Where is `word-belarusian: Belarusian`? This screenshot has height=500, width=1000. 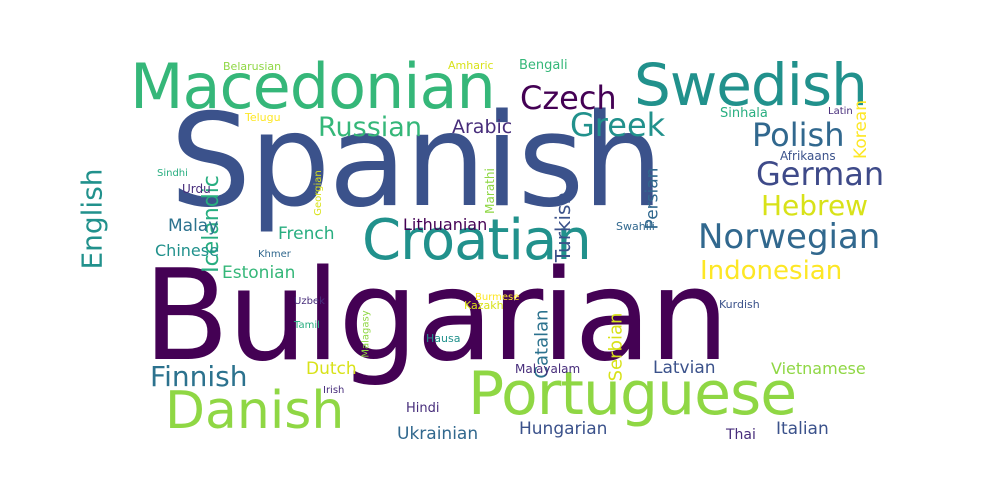
word-belarusian: Belarusian is located at coordinates (252, 66).